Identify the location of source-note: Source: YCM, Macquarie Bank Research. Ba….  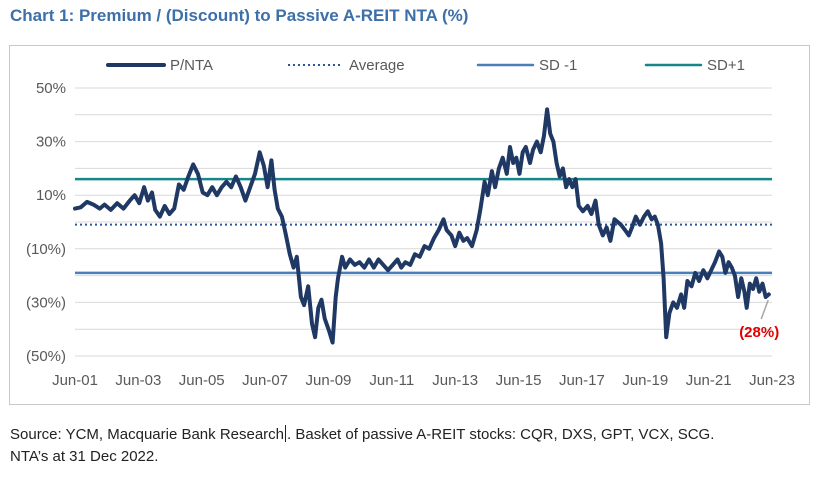
(410, 446).